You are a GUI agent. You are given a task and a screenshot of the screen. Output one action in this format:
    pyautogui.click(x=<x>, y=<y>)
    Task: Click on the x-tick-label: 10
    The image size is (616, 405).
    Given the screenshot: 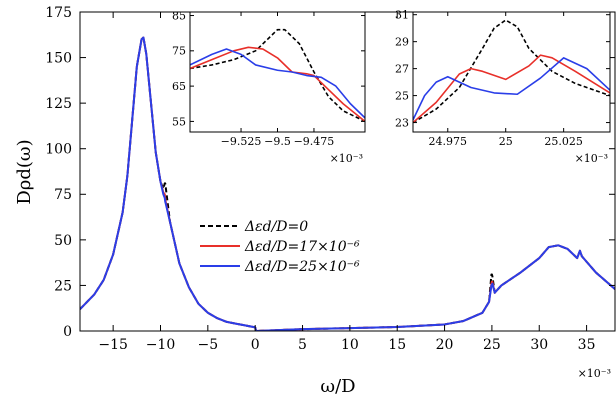 What is the action you would take?
    pyautogui.click(x=350, y=345)
    